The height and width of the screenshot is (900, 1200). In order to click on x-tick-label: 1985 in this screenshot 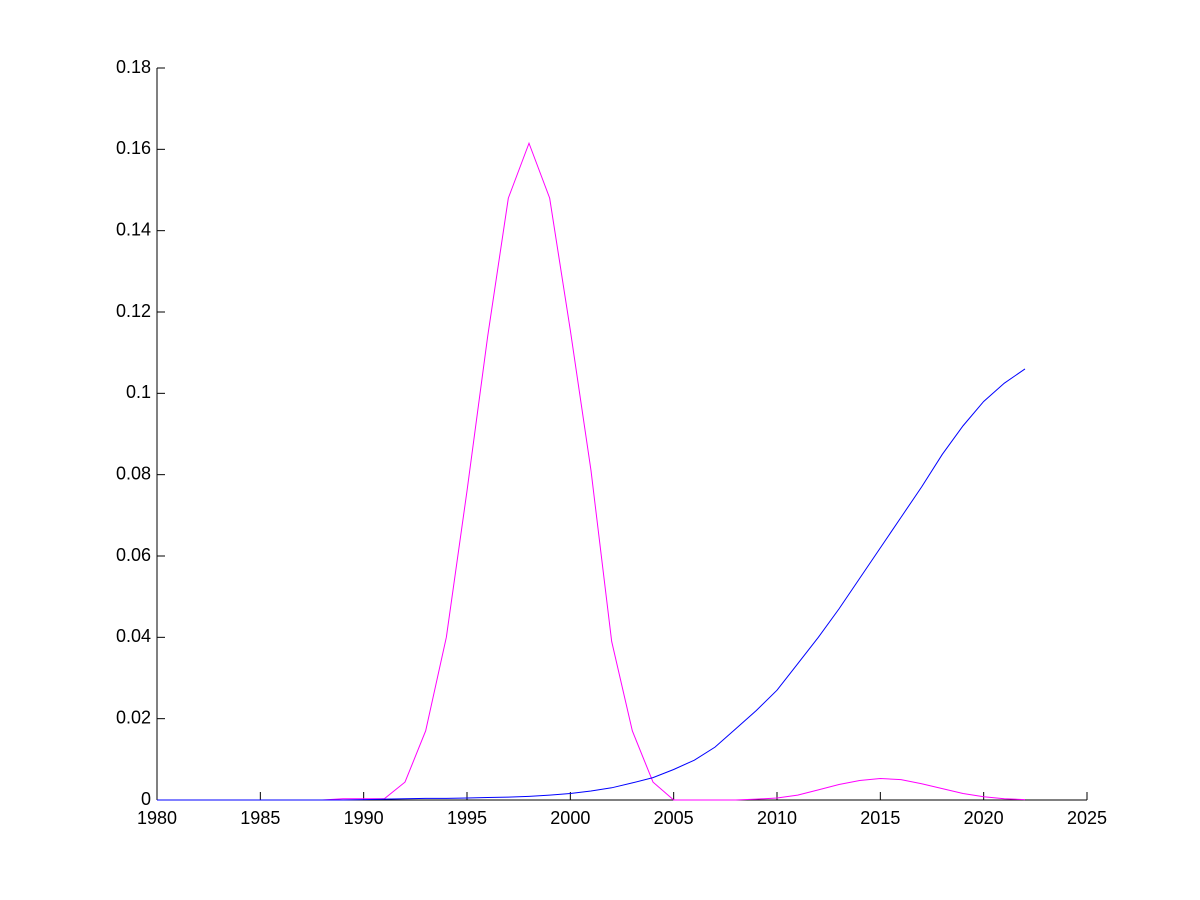, I will do `click(260, 818)`.